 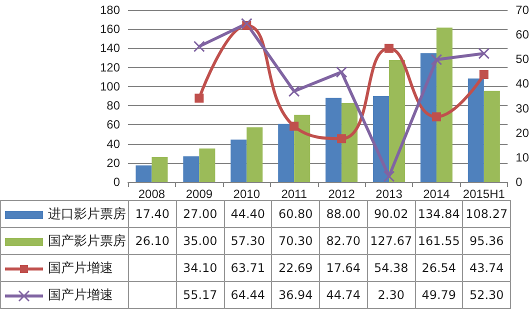 I want to click on data-label: 27.00, so click(x=200, y=214).